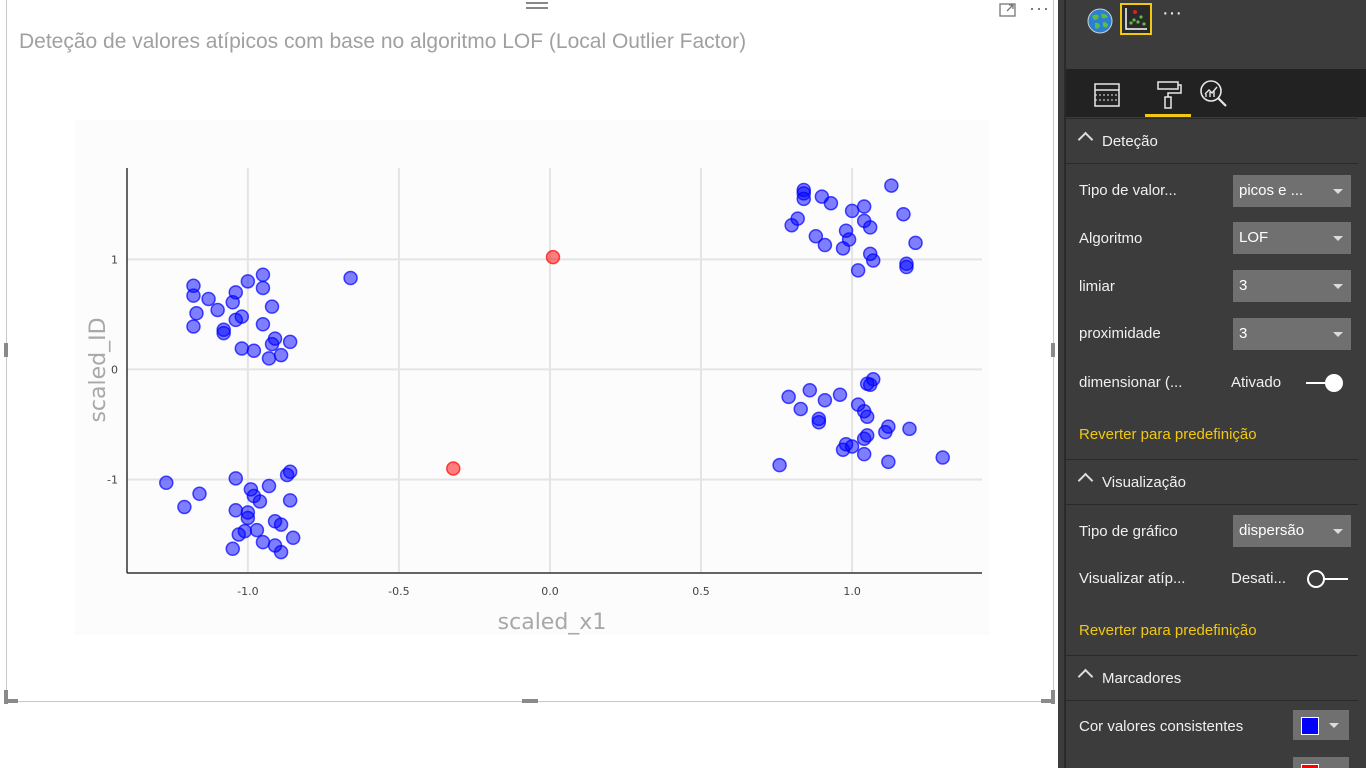  Describe the element at coordinates (98, 369) in the screenshot. I see `y-axis-label: scaled_ID` at that location.